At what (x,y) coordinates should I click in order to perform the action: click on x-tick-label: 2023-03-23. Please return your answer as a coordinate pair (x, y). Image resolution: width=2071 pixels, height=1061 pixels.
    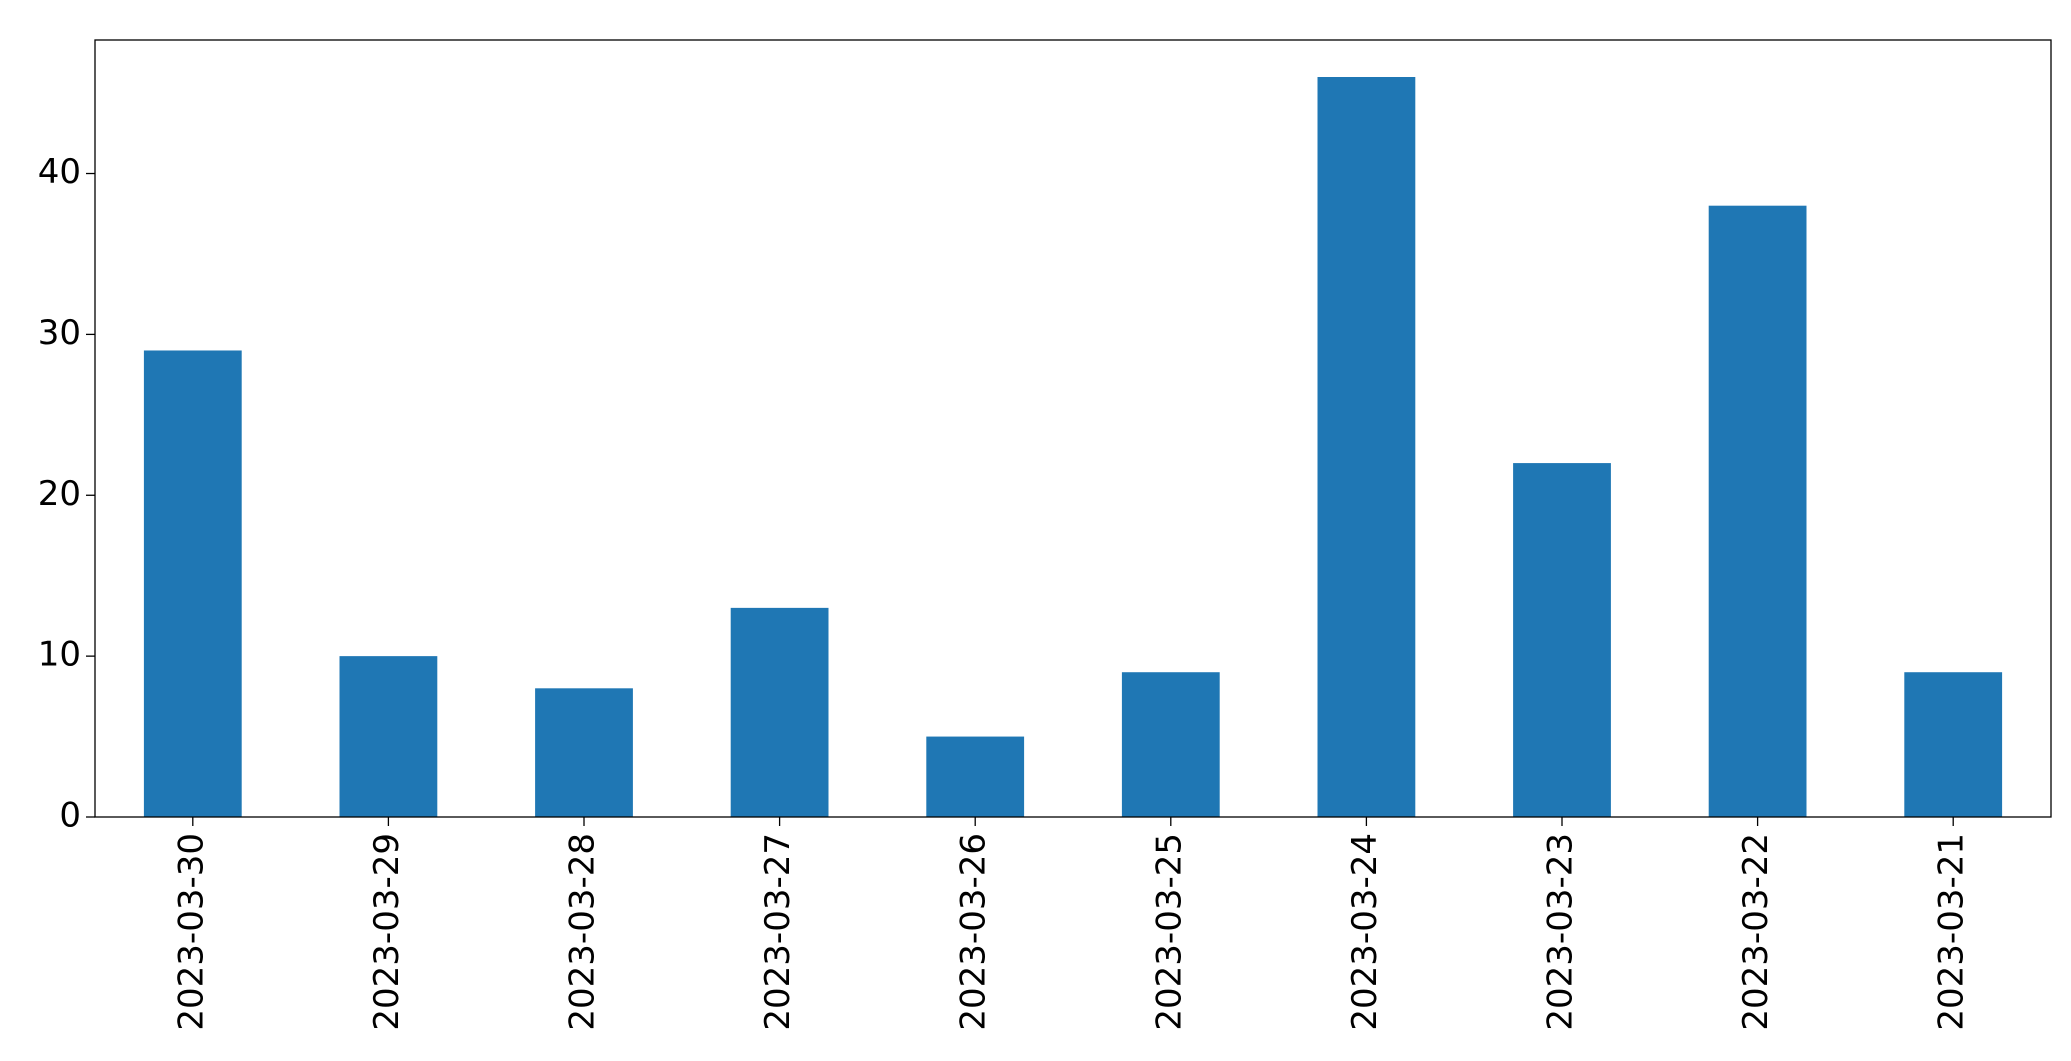
    Looking at the image, I should click on (1561, 932).